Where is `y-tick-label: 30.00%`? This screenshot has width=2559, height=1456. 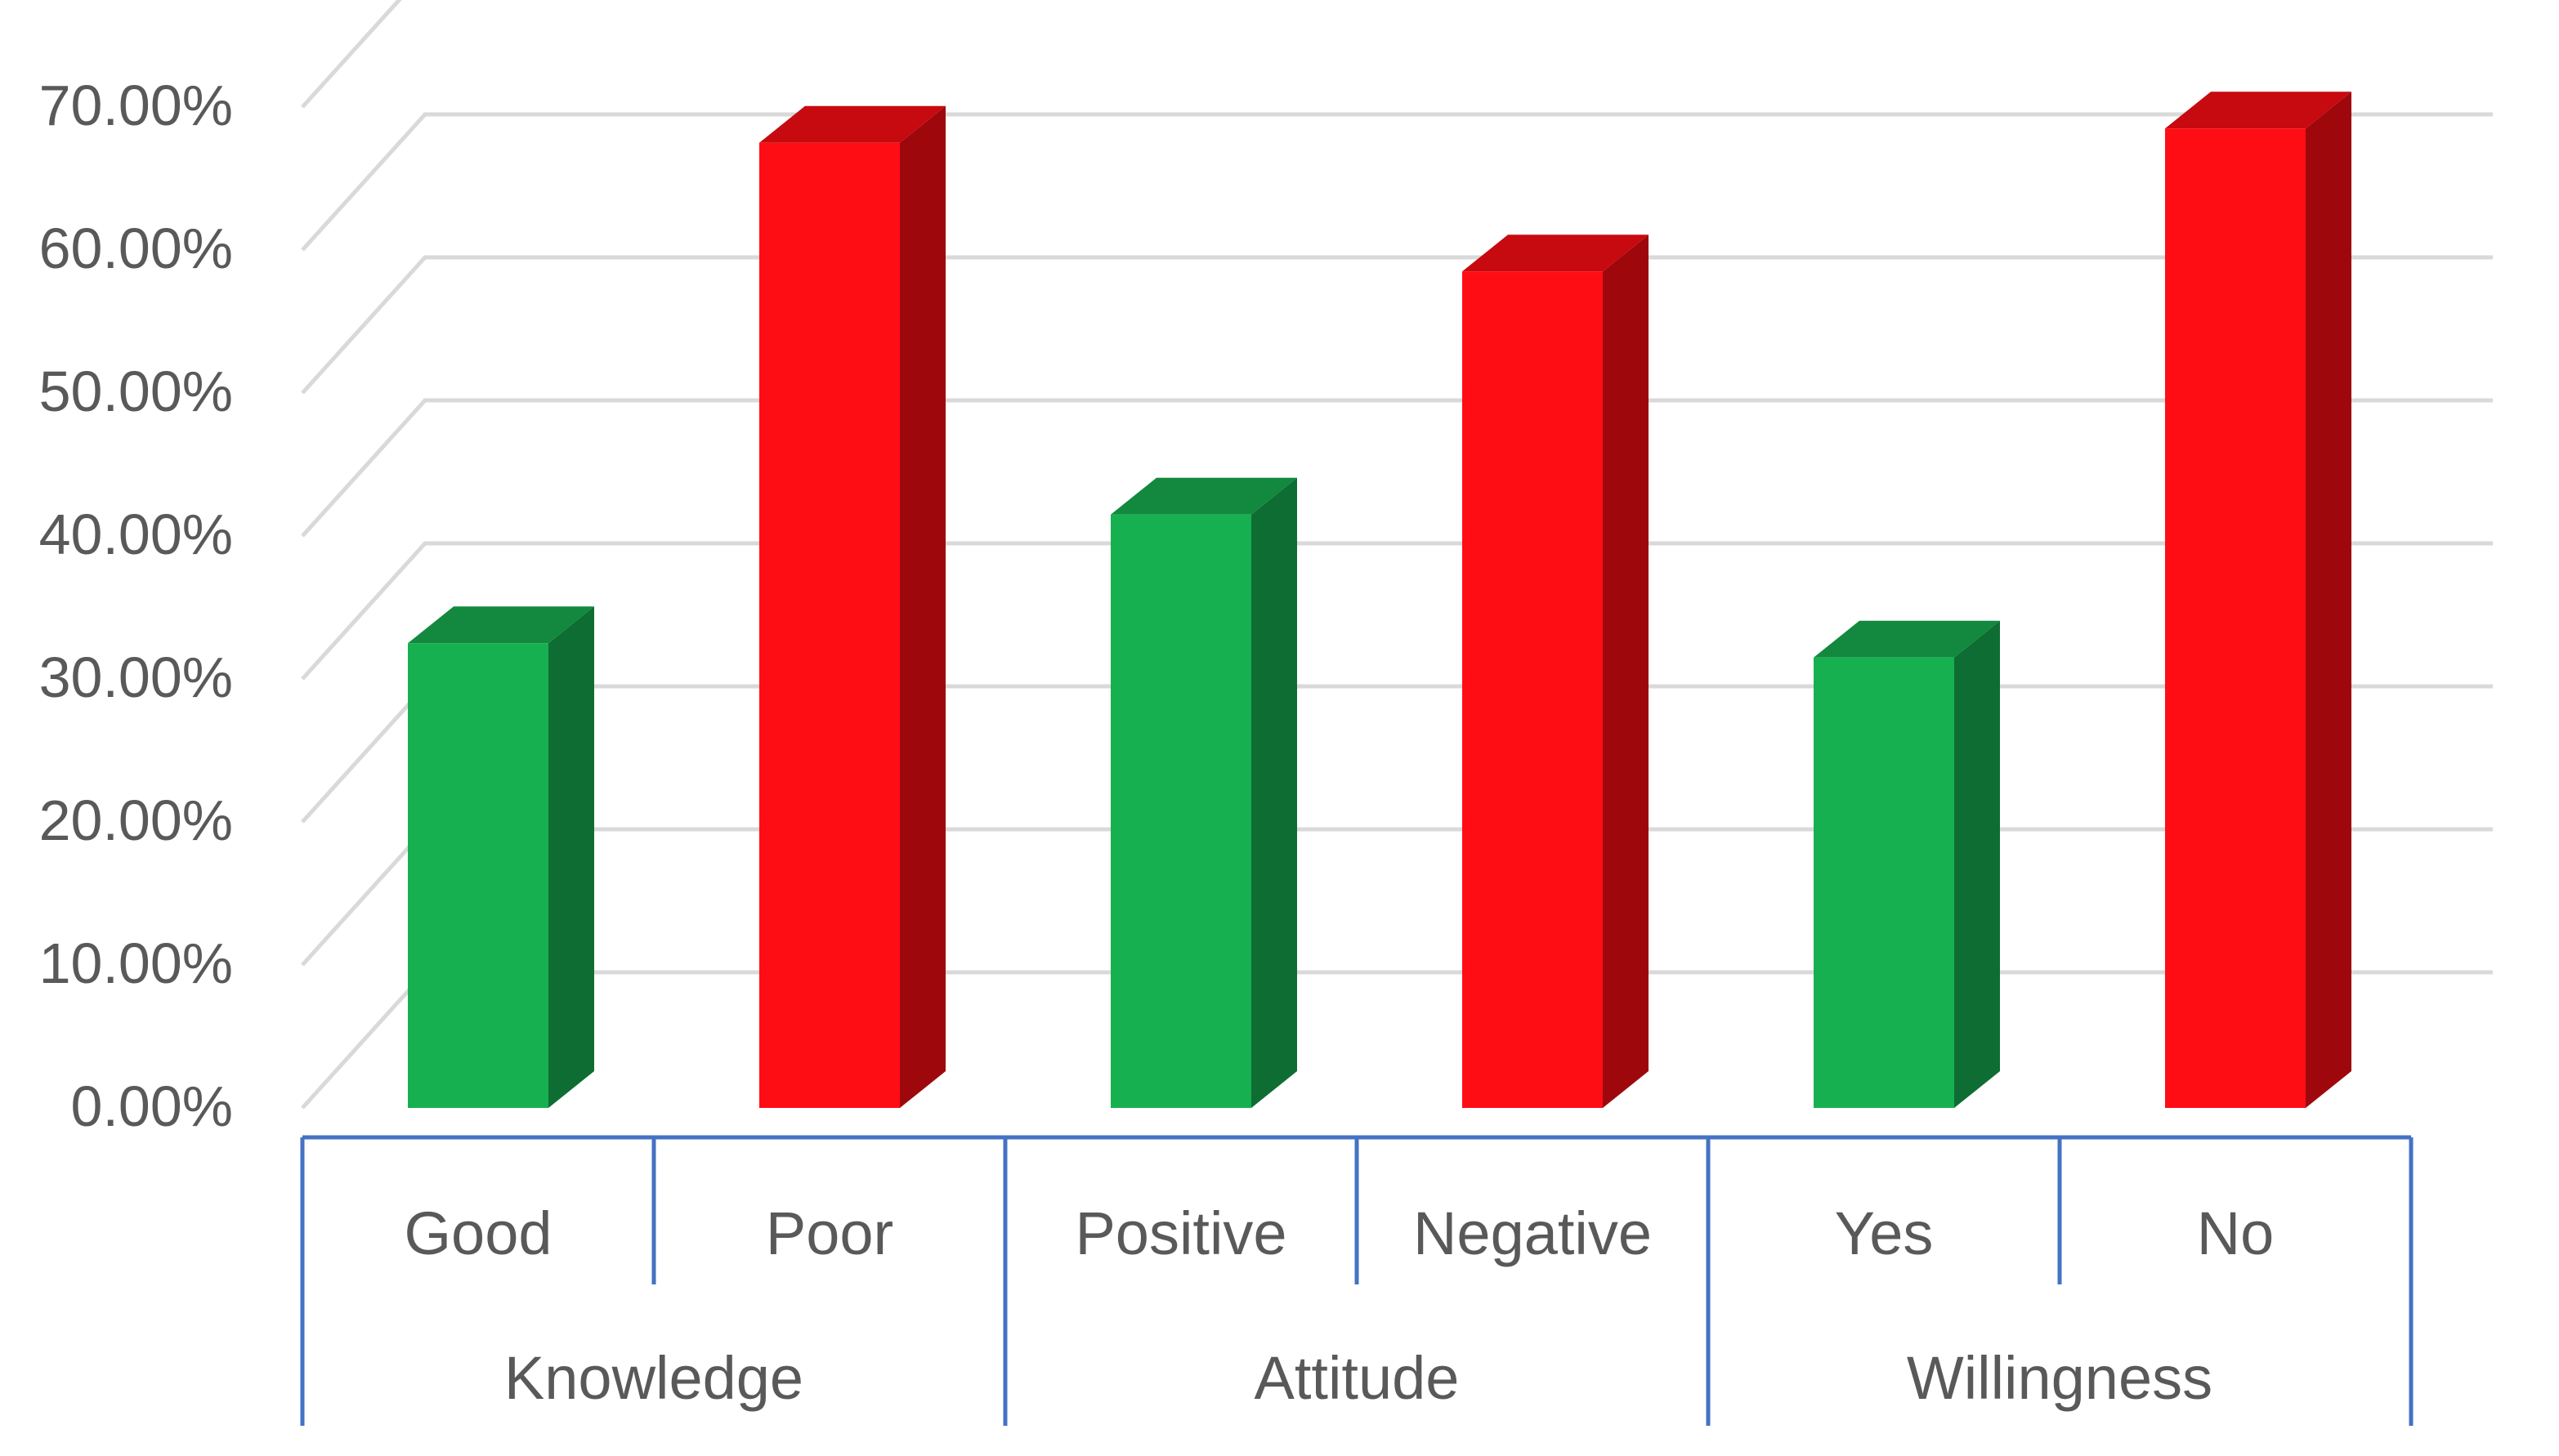
y-tick-label: 30.00% is located at coordinates (136, 677).